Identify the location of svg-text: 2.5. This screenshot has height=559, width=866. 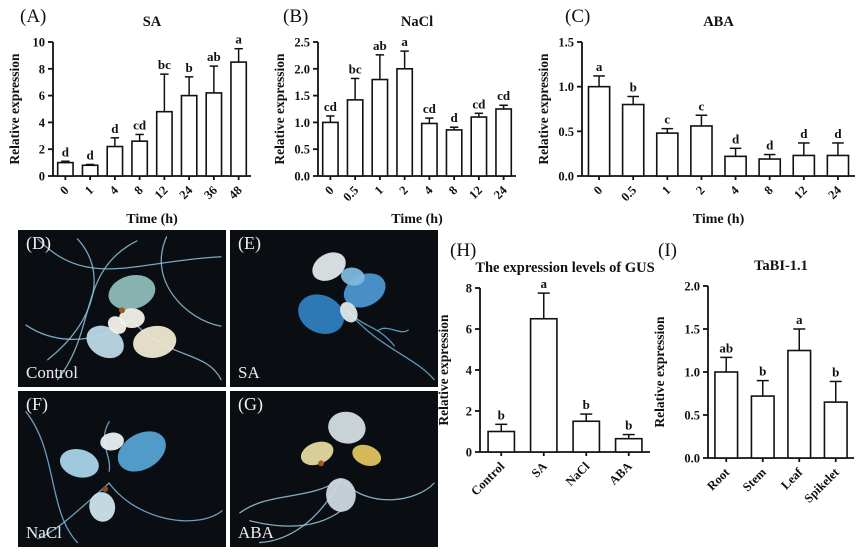
(302, 43).